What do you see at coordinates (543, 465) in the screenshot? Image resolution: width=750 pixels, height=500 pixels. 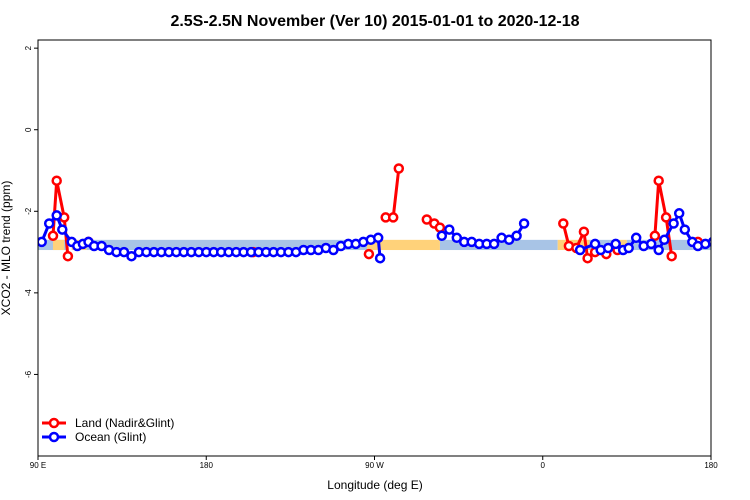 I see `x-tick-label: 0` at bounding box center [543, 465].